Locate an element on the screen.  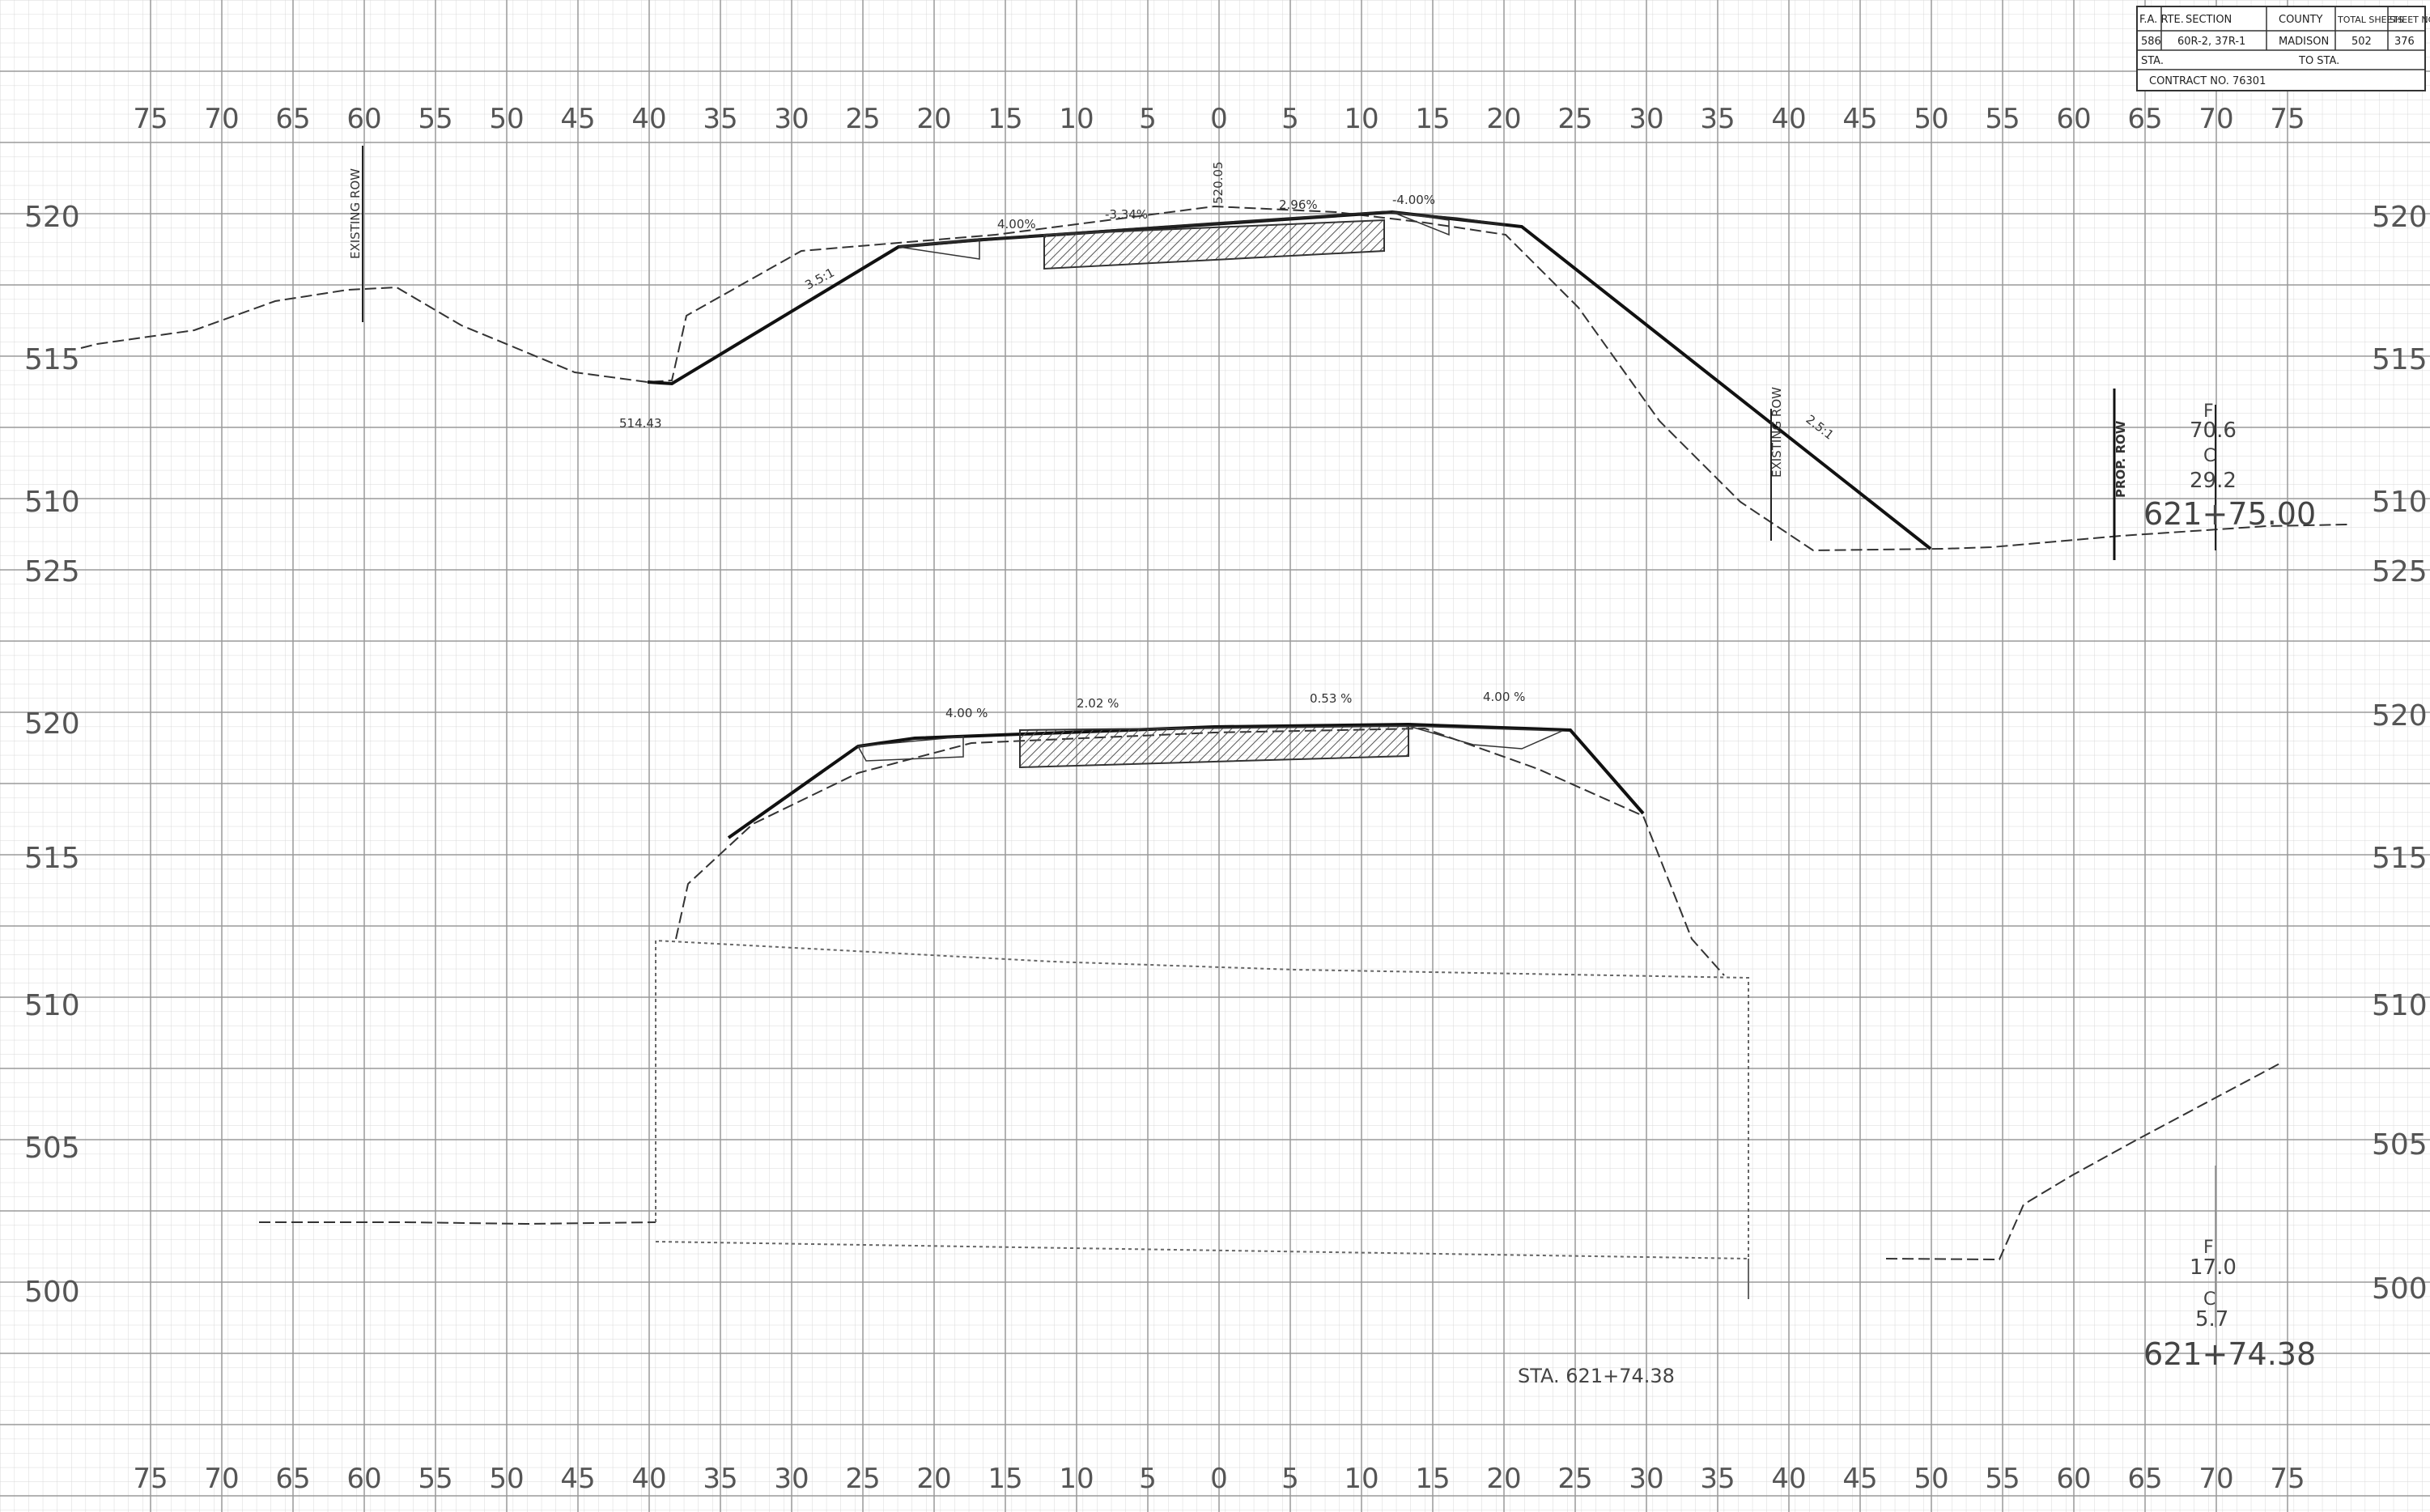
excavation-bottom is located at coordinates (1202, 1250).